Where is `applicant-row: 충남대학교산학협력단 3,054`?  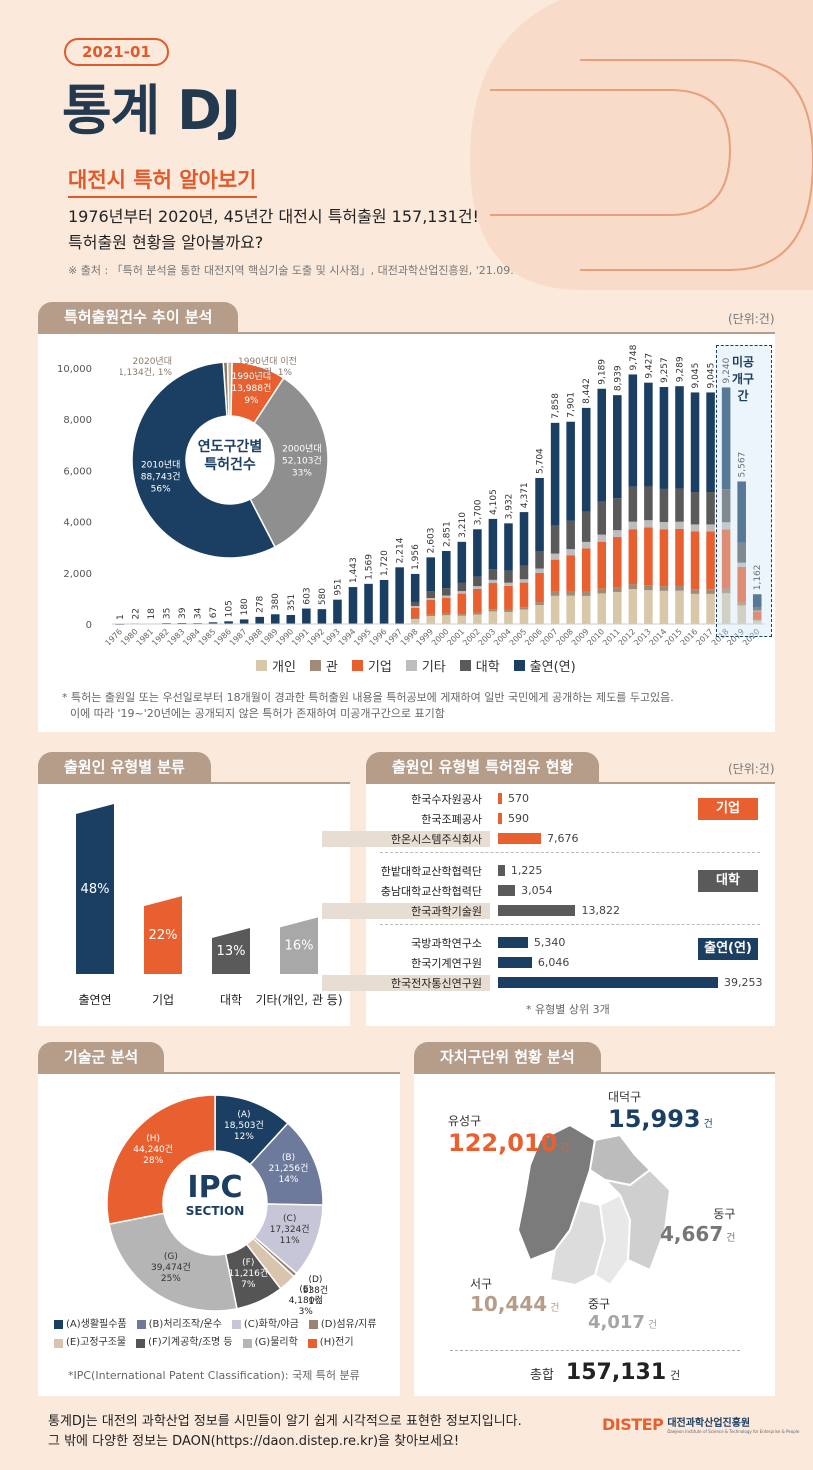
applicant-row: 충남대학교산학협력단 3,054 is located at coordinates (459, 890).